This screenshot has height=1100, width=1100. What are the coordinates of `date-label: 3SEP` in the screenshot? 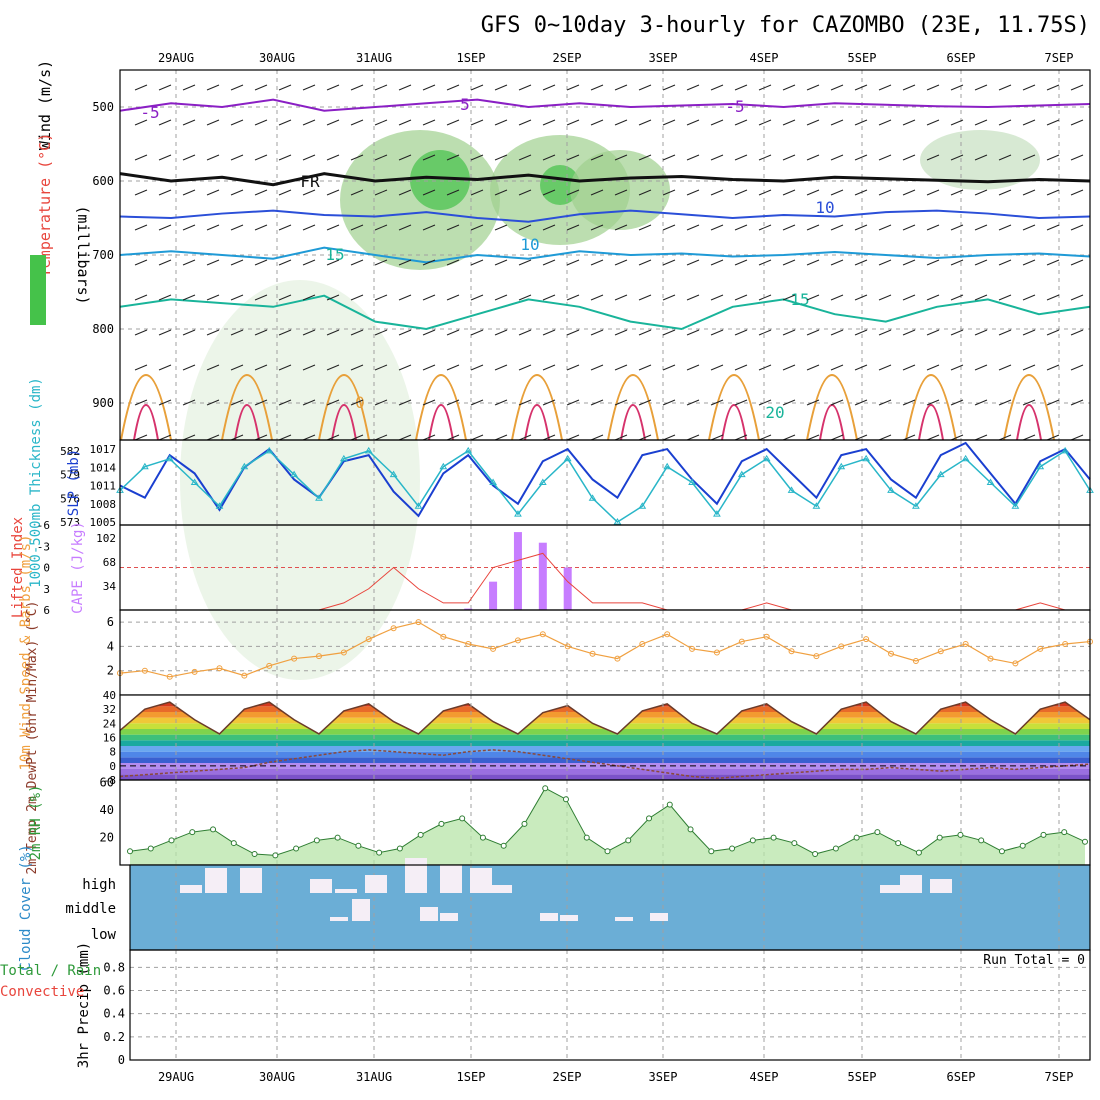 It's located at (663, 1077).